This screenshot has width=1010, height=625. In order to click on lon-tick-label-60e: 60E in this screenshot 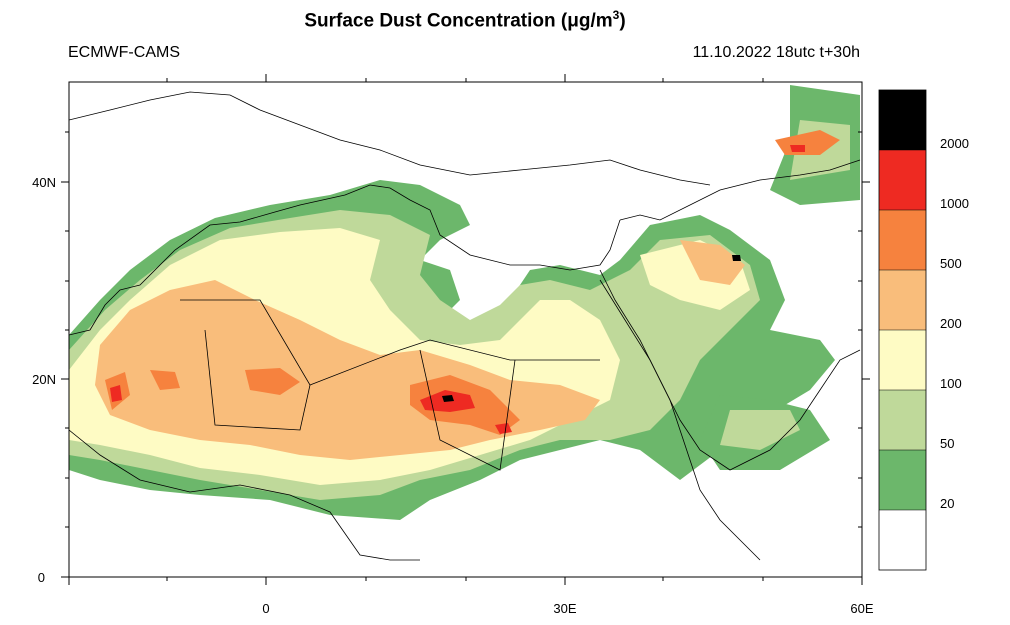, I will do `click(861, 608)`.